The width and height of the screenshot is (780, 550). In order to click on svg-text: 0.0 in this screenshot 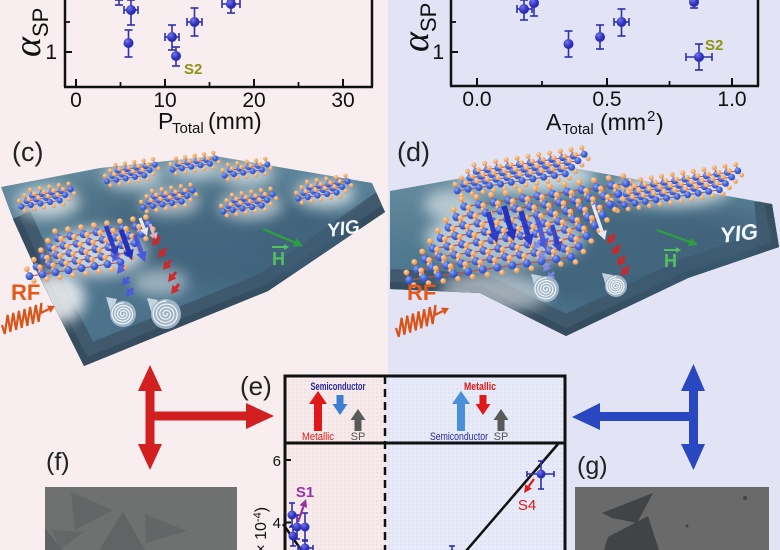, I will do `click(476, 99)`.